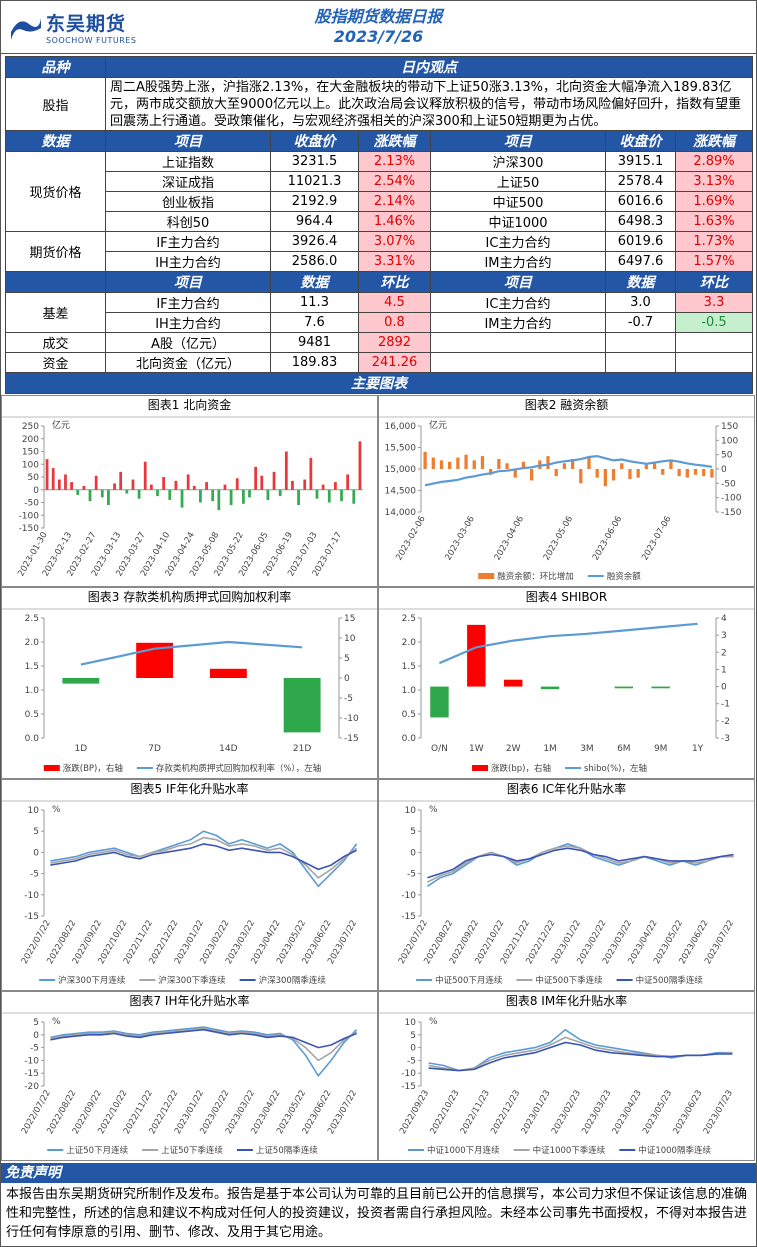 The height and width of the screenshot is (1247, 757). I want to click on value: 189.83, so click(314, 362).